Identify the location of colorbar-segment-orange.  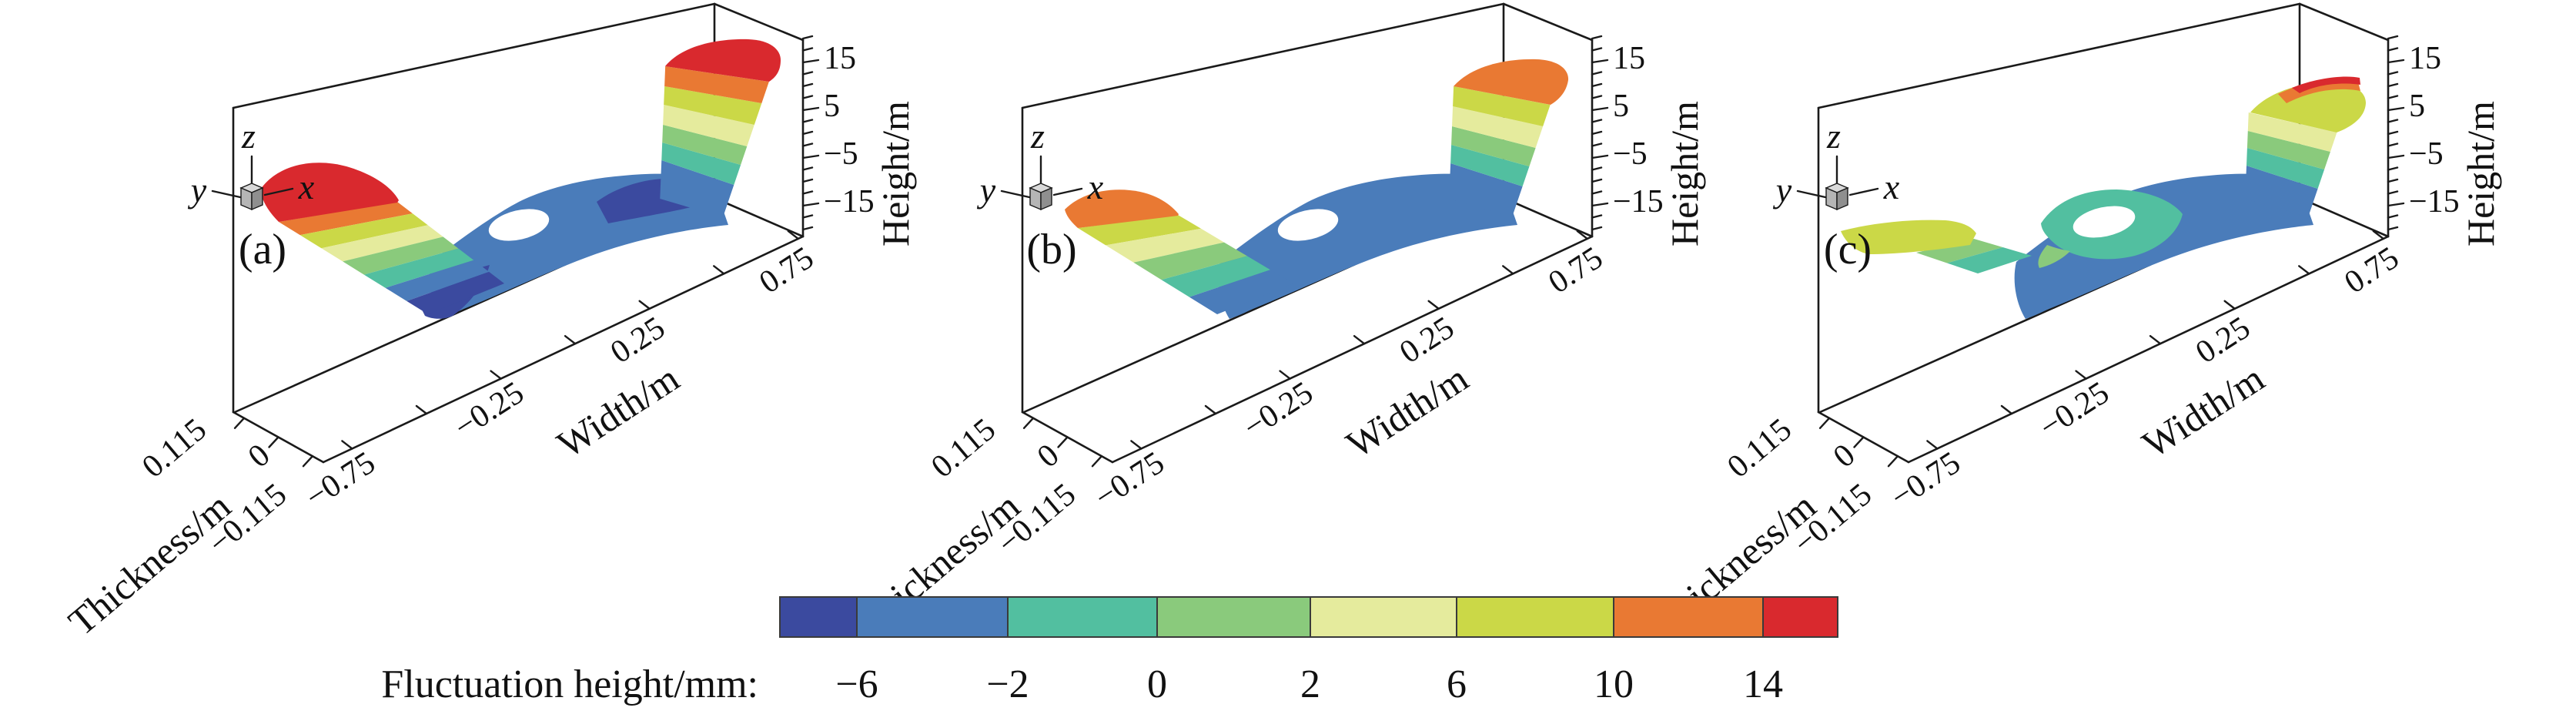
(1688, 617).